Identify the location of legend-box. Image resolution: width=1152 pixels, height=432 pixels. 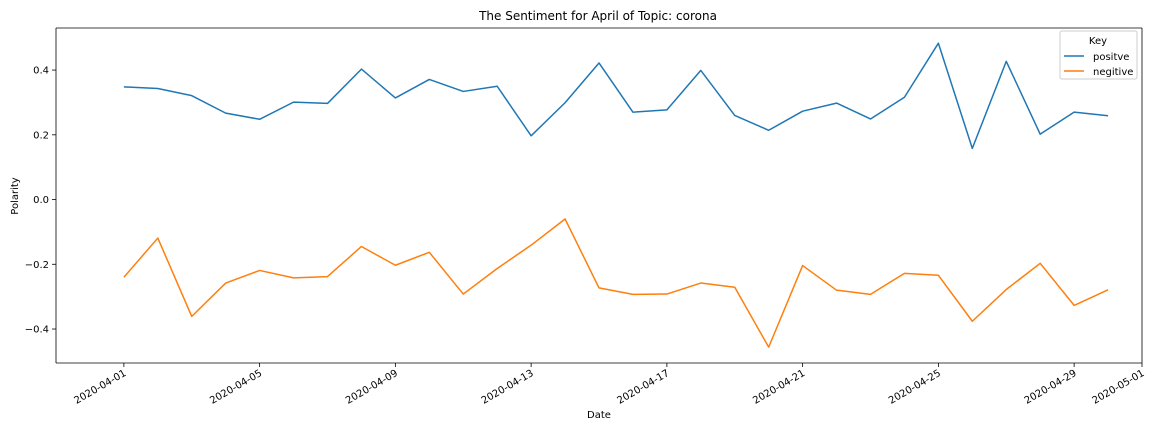
(1098, 55).